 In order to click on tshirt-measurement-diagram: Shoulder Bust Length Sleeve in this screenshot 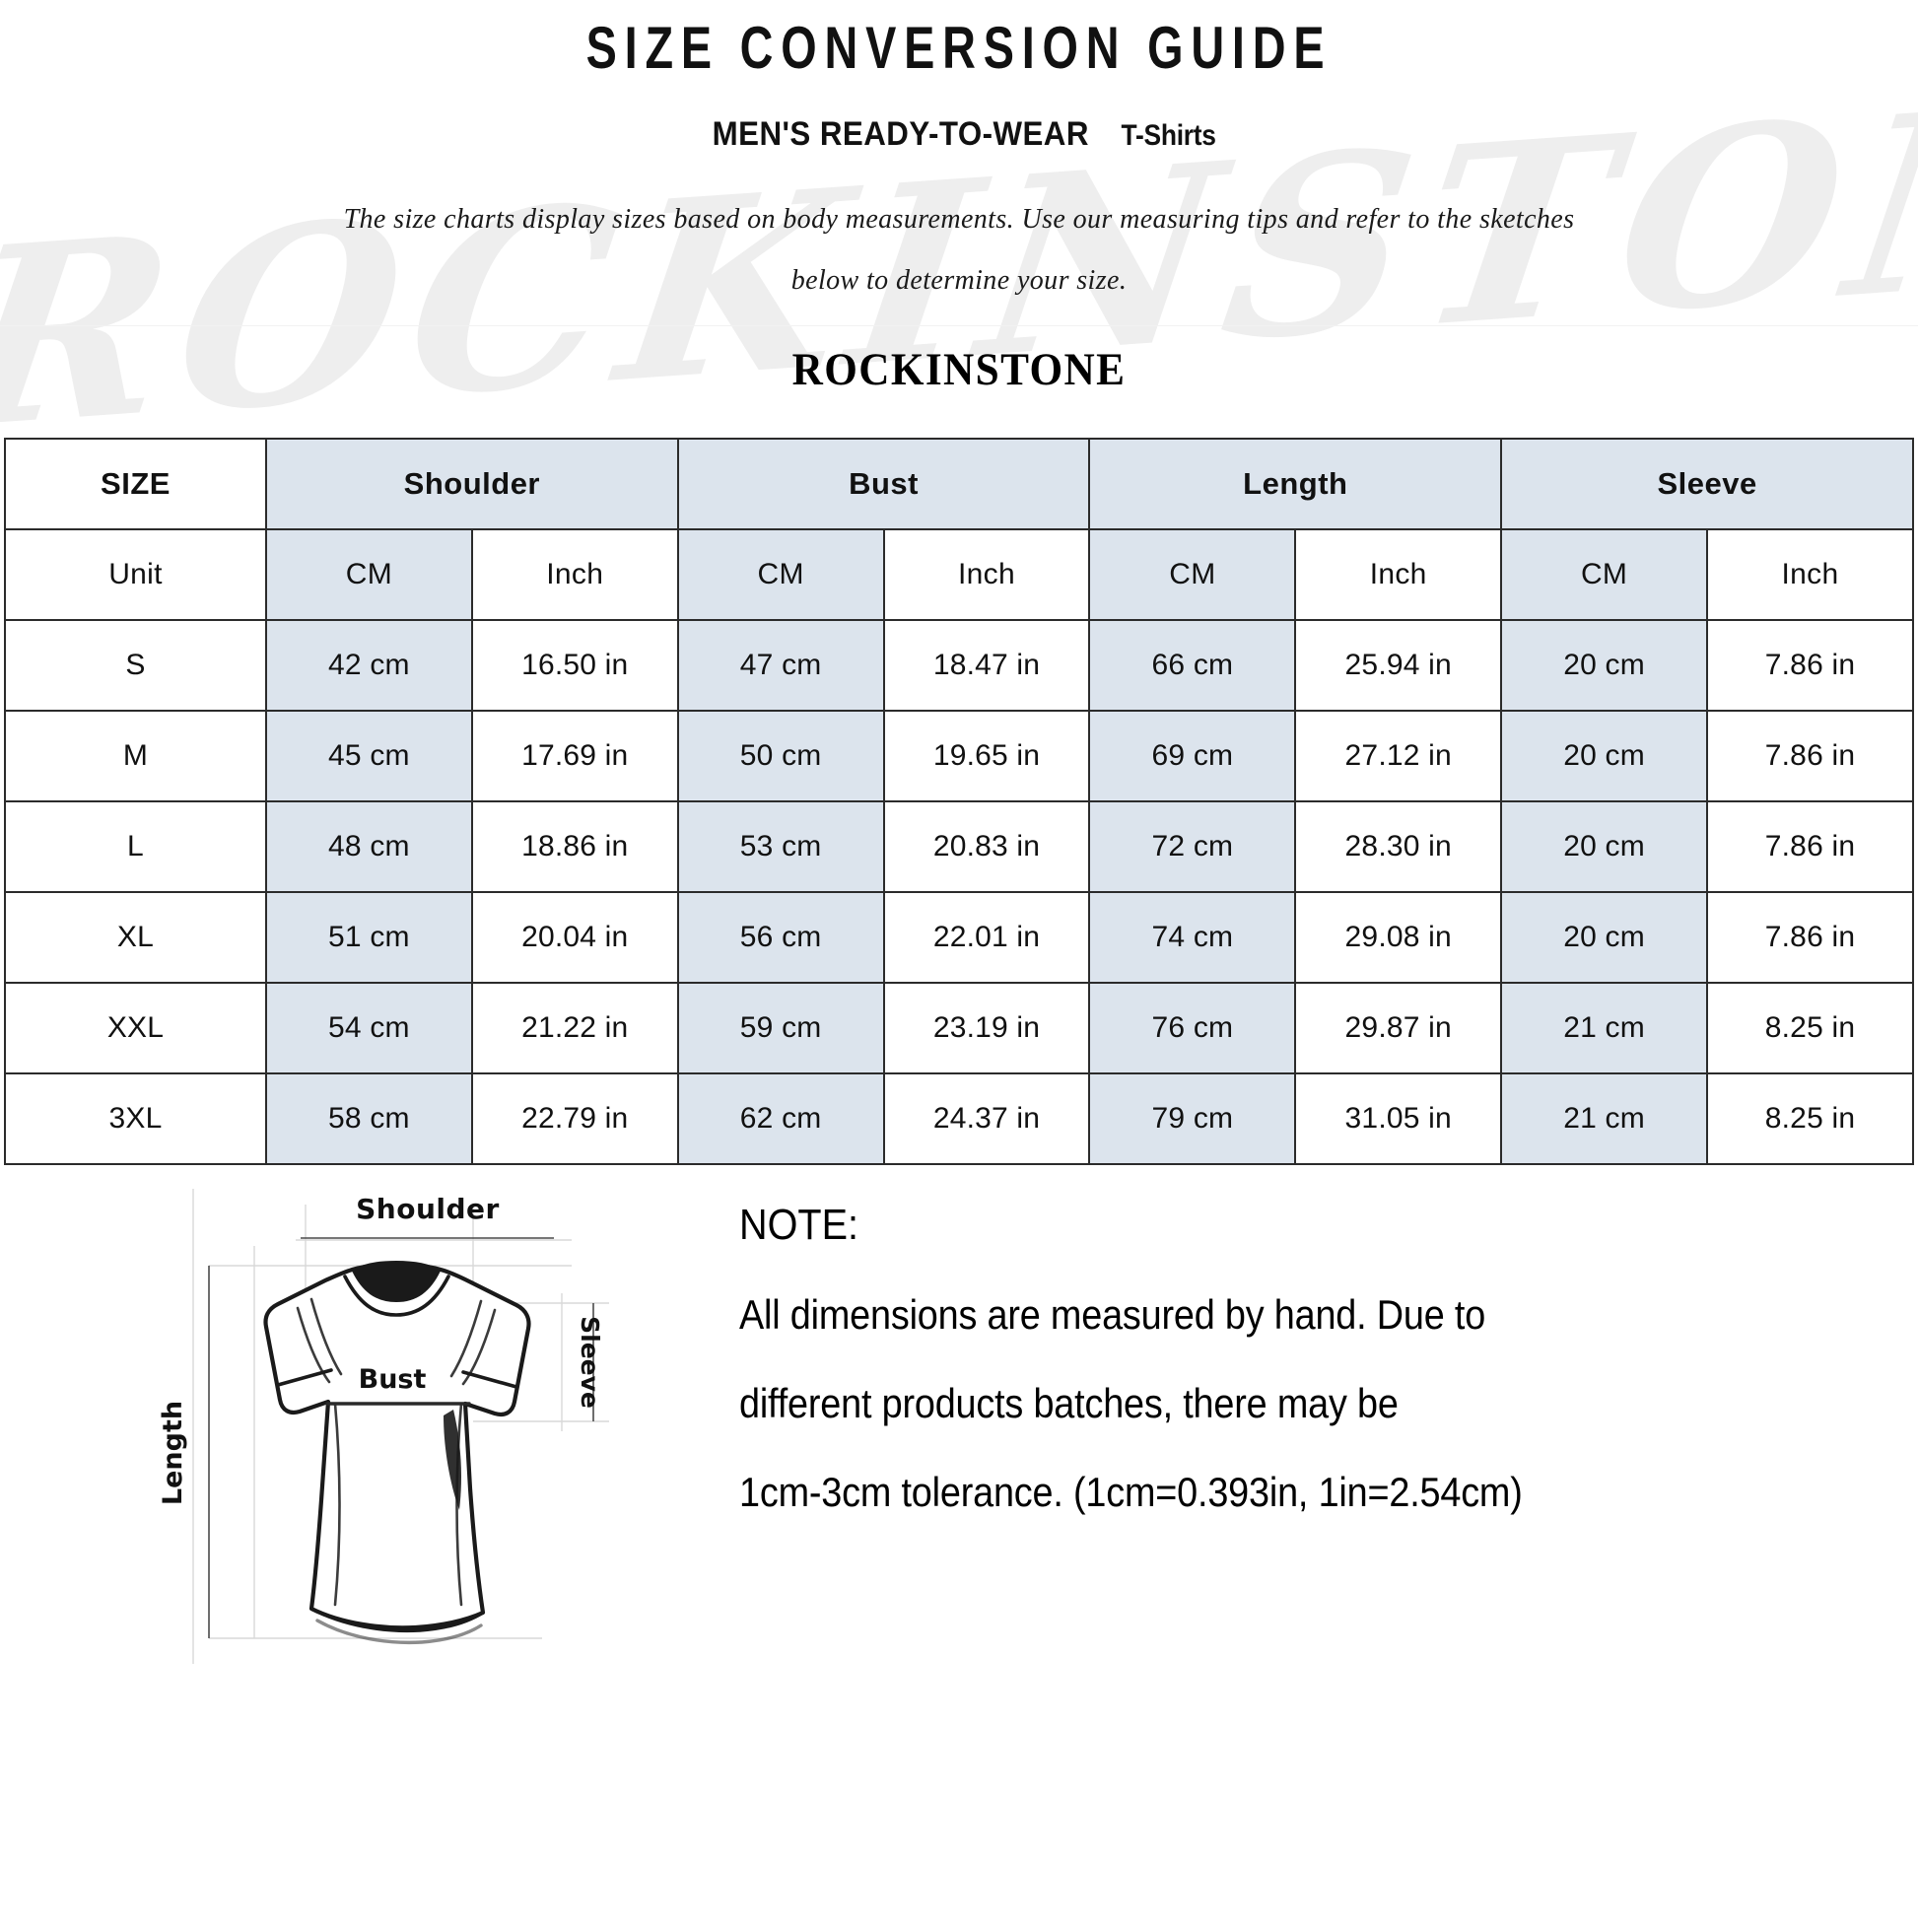, I will do `click(379, 1426)`.